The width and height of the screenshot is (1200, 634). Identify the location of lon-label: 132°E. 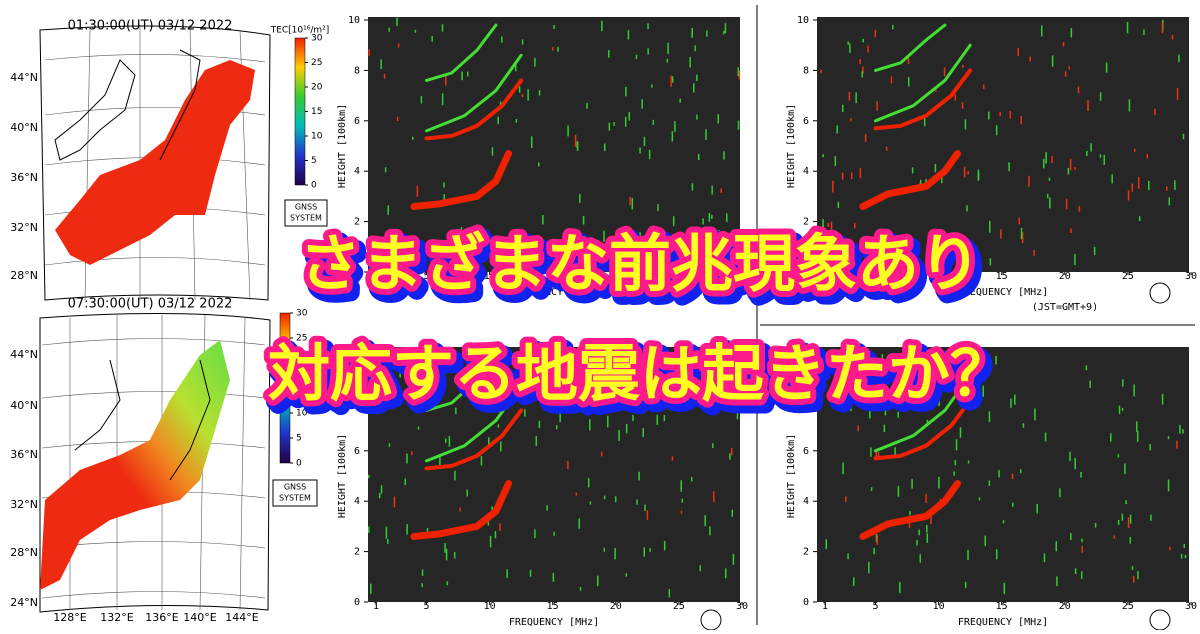
(116, 617).